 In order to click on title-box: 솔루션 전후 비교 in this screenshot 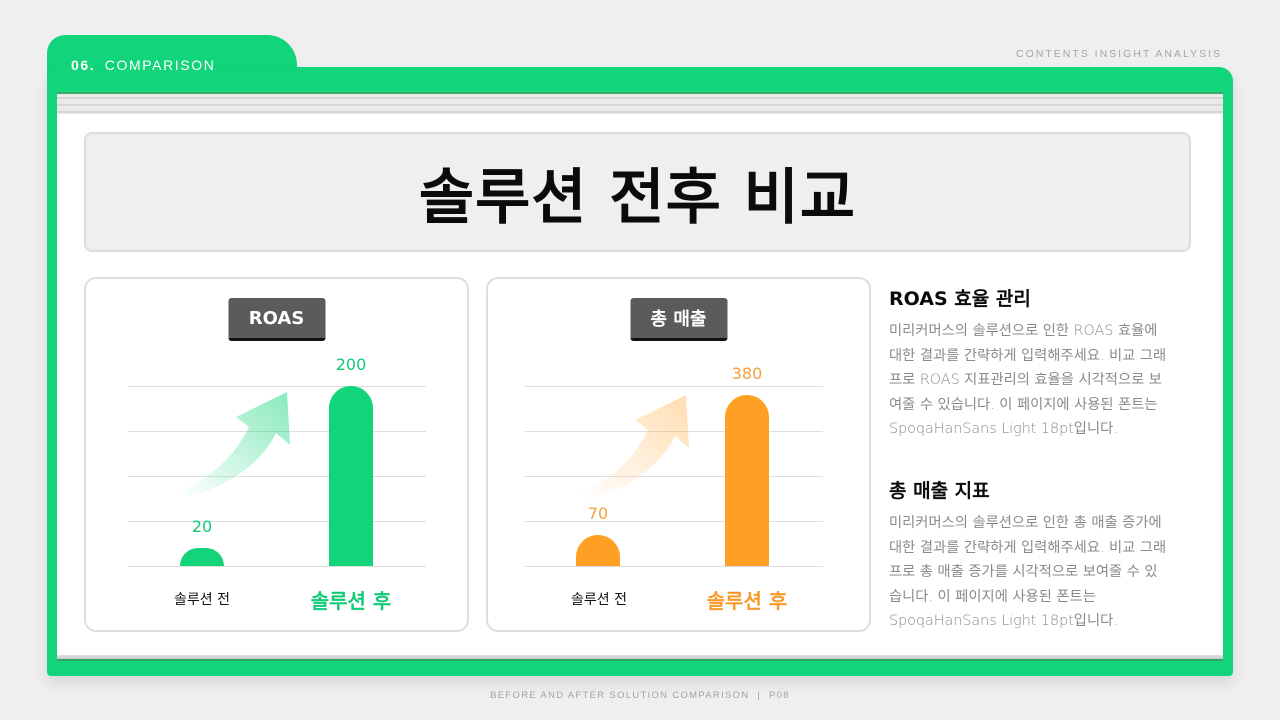, I will do `click(637, 192)`.